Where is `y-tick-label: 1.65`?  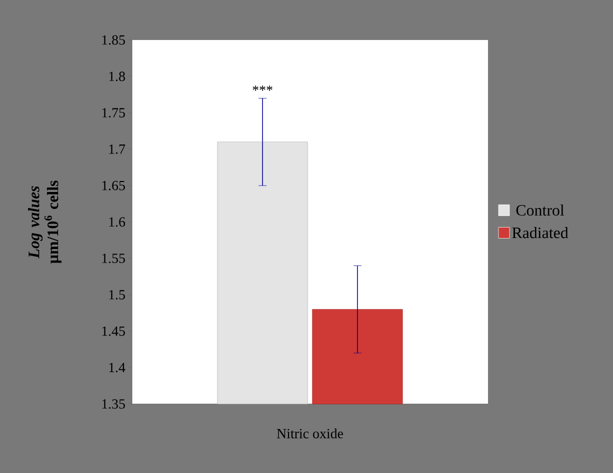 y-tick-label: 1.65 is located at coordinates (113, 185).